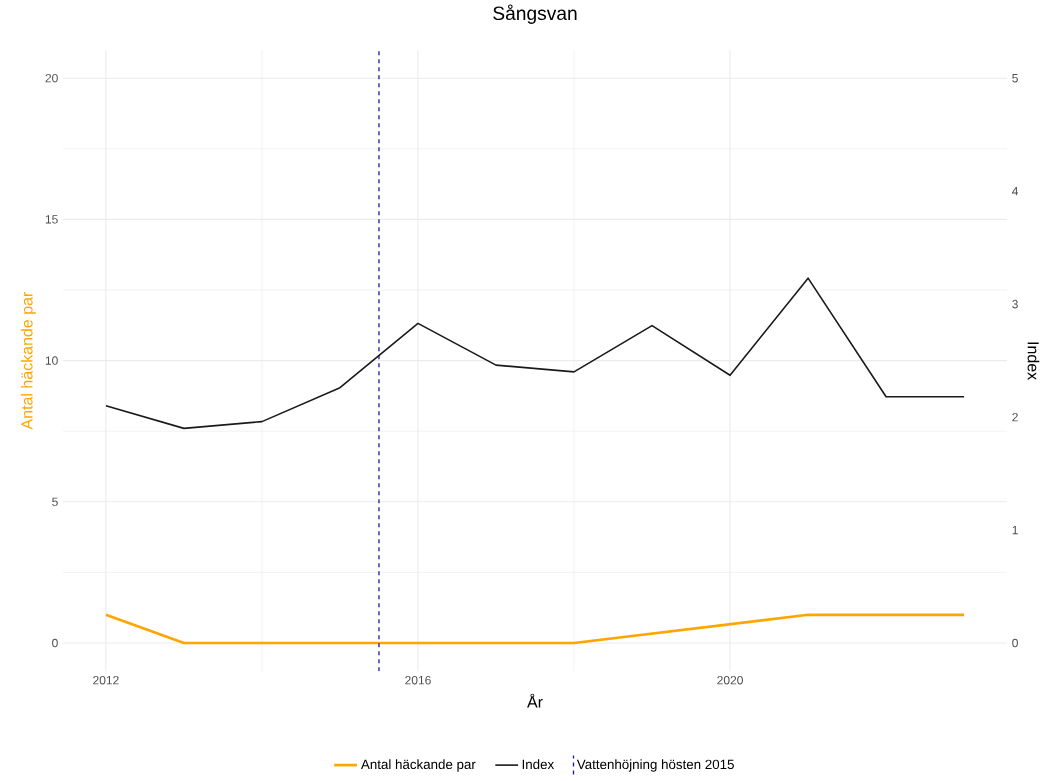  I want to click on x-axis-title: År, so click(535, 700).